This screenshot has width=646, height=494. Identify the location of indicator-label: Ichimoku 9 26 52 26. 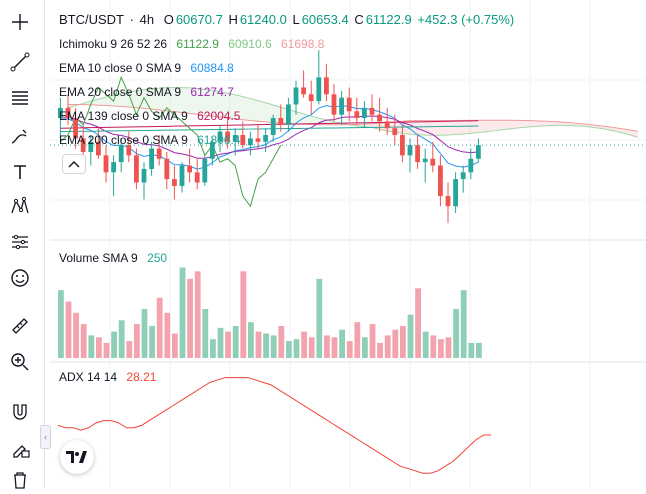
(113, 44).